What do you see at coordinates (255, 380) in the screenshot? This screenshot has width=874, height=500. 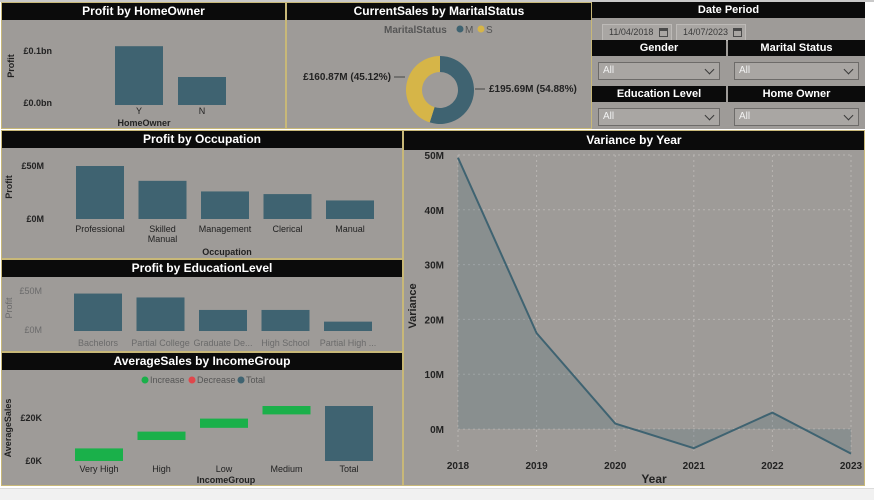 I see `income-legend-total: Total` at bounding box center [255, 380].